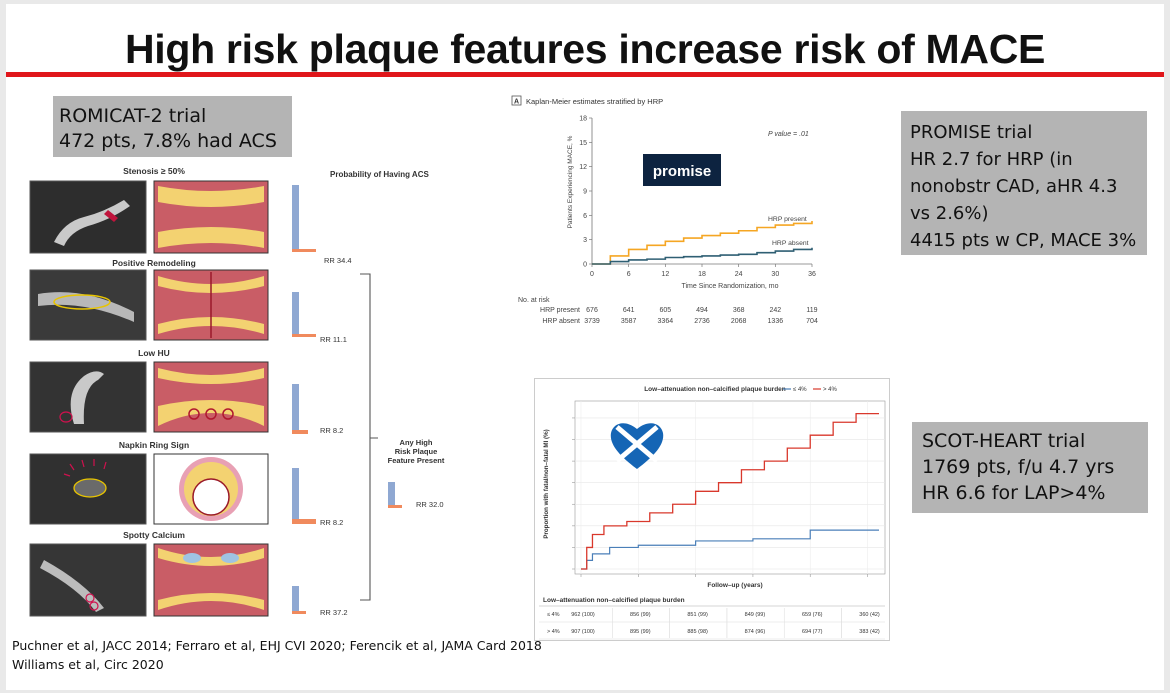  I want to click on rr-bar-spotty, so click(299, 612).